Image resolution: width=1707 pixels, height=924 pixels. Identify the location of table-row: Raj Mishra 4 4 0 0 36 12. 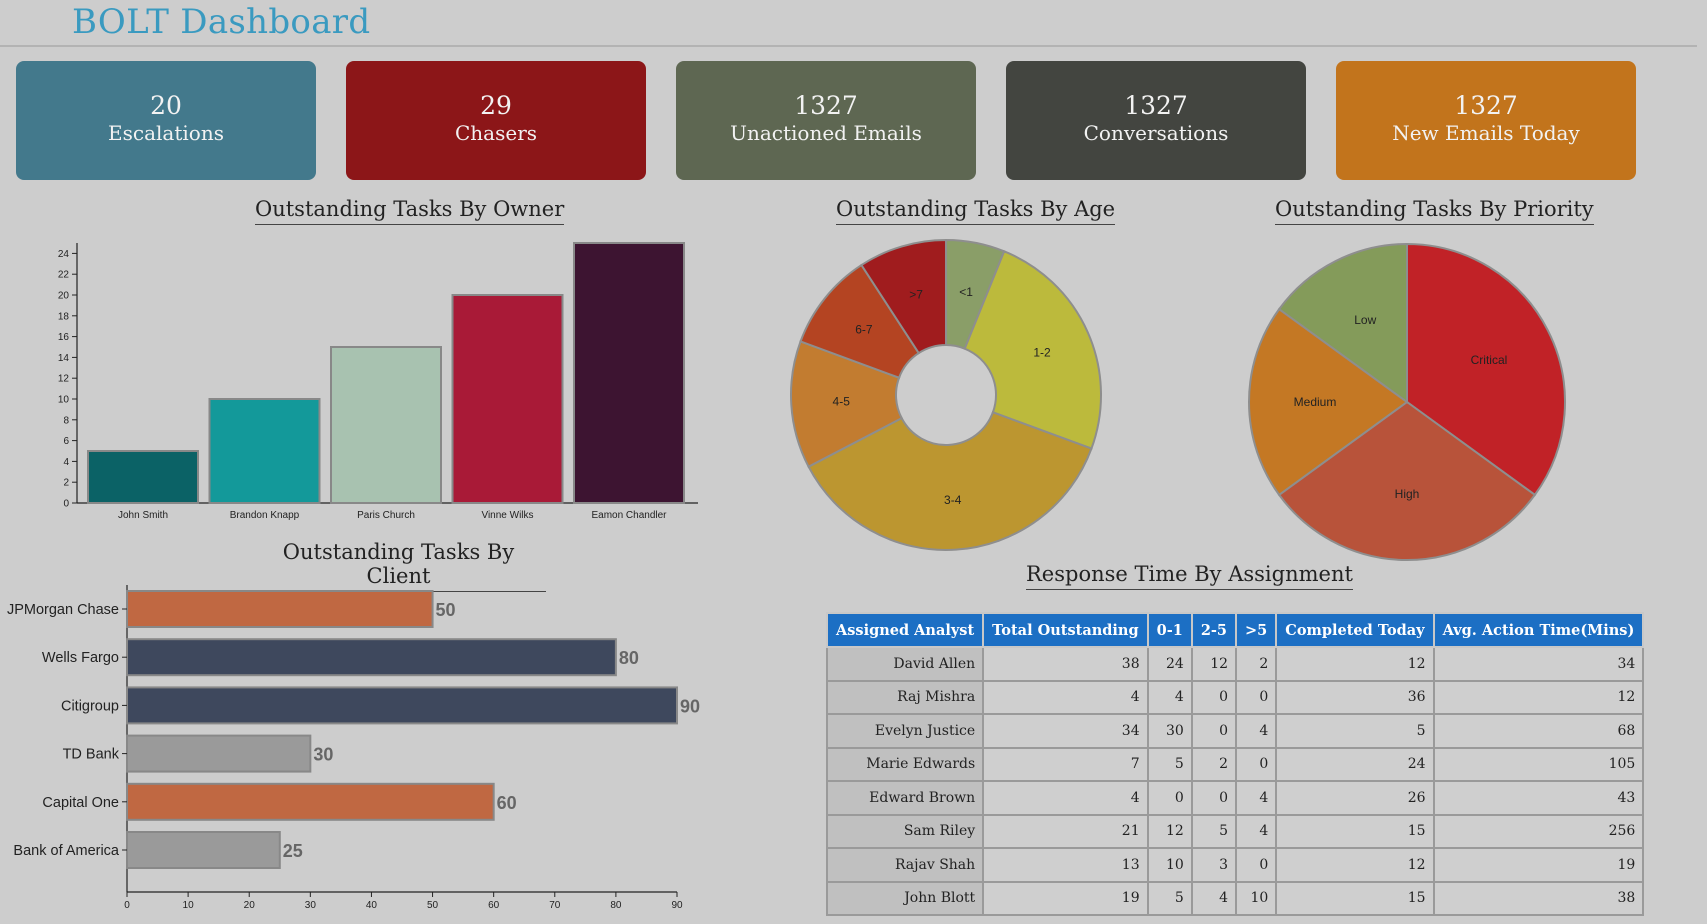
(1235, 697).